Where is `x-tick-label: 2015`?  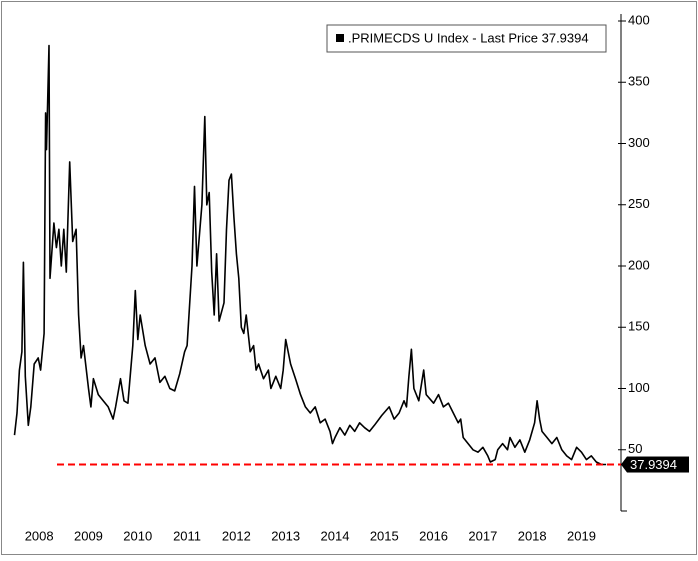 x-tick-label: 2015 is located at coordinates (384, 535).